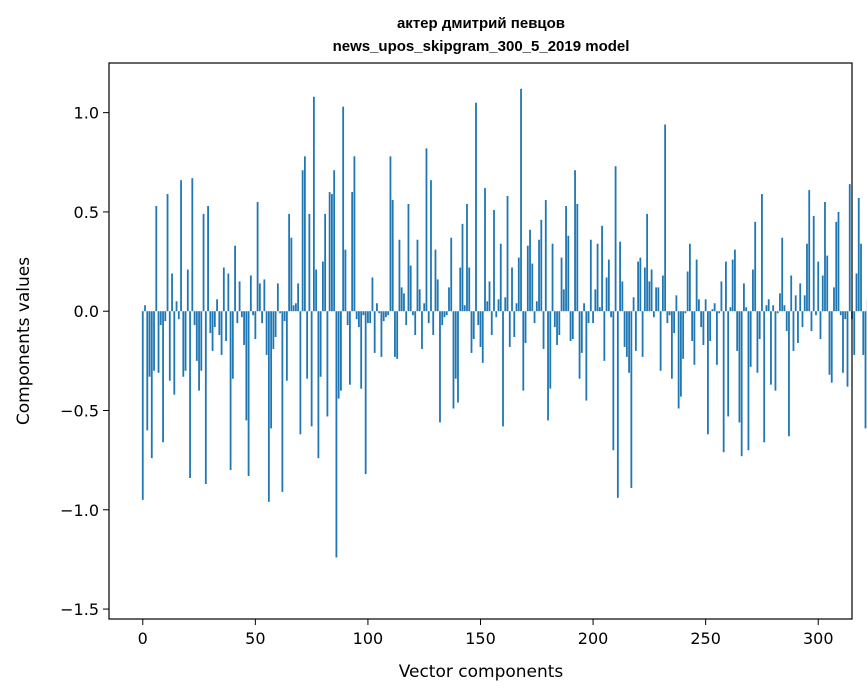  Describe the element at coordinates (818, 638) in the screenshot. I see `x-tick-label: 300` at that location.